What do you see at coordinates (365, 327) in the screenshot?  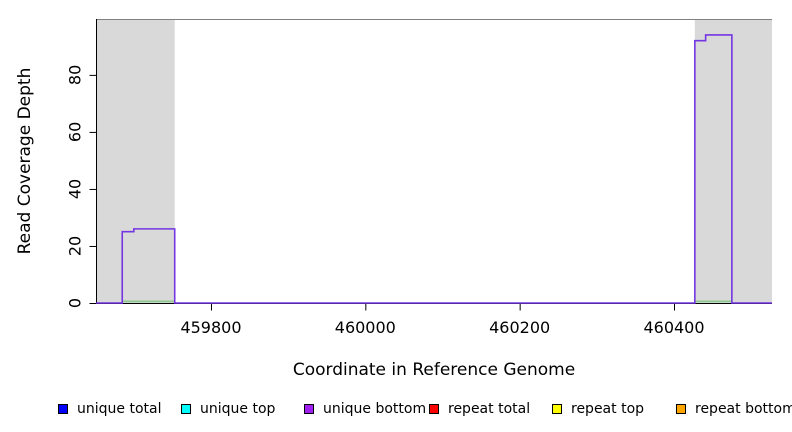 I see `x-tick-label: 460000` at bounding box center [365, 327].